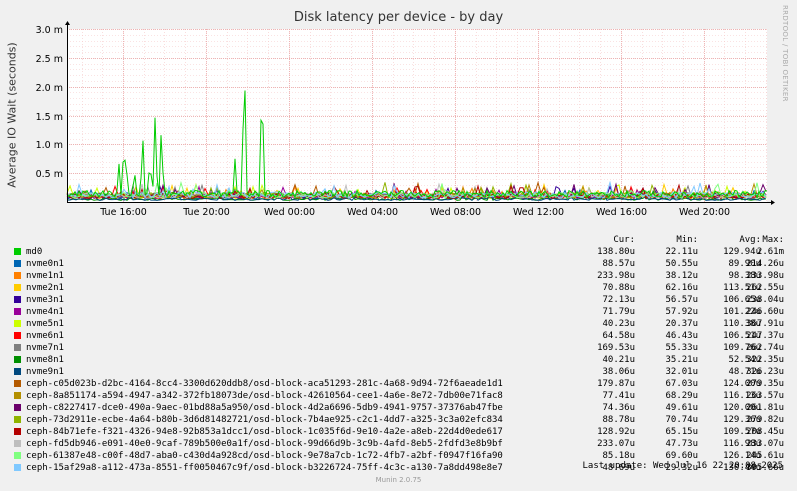 This screenshot has width=797, height=491. I want to click on legend-value-min: 46.43u, so click(681, 336).